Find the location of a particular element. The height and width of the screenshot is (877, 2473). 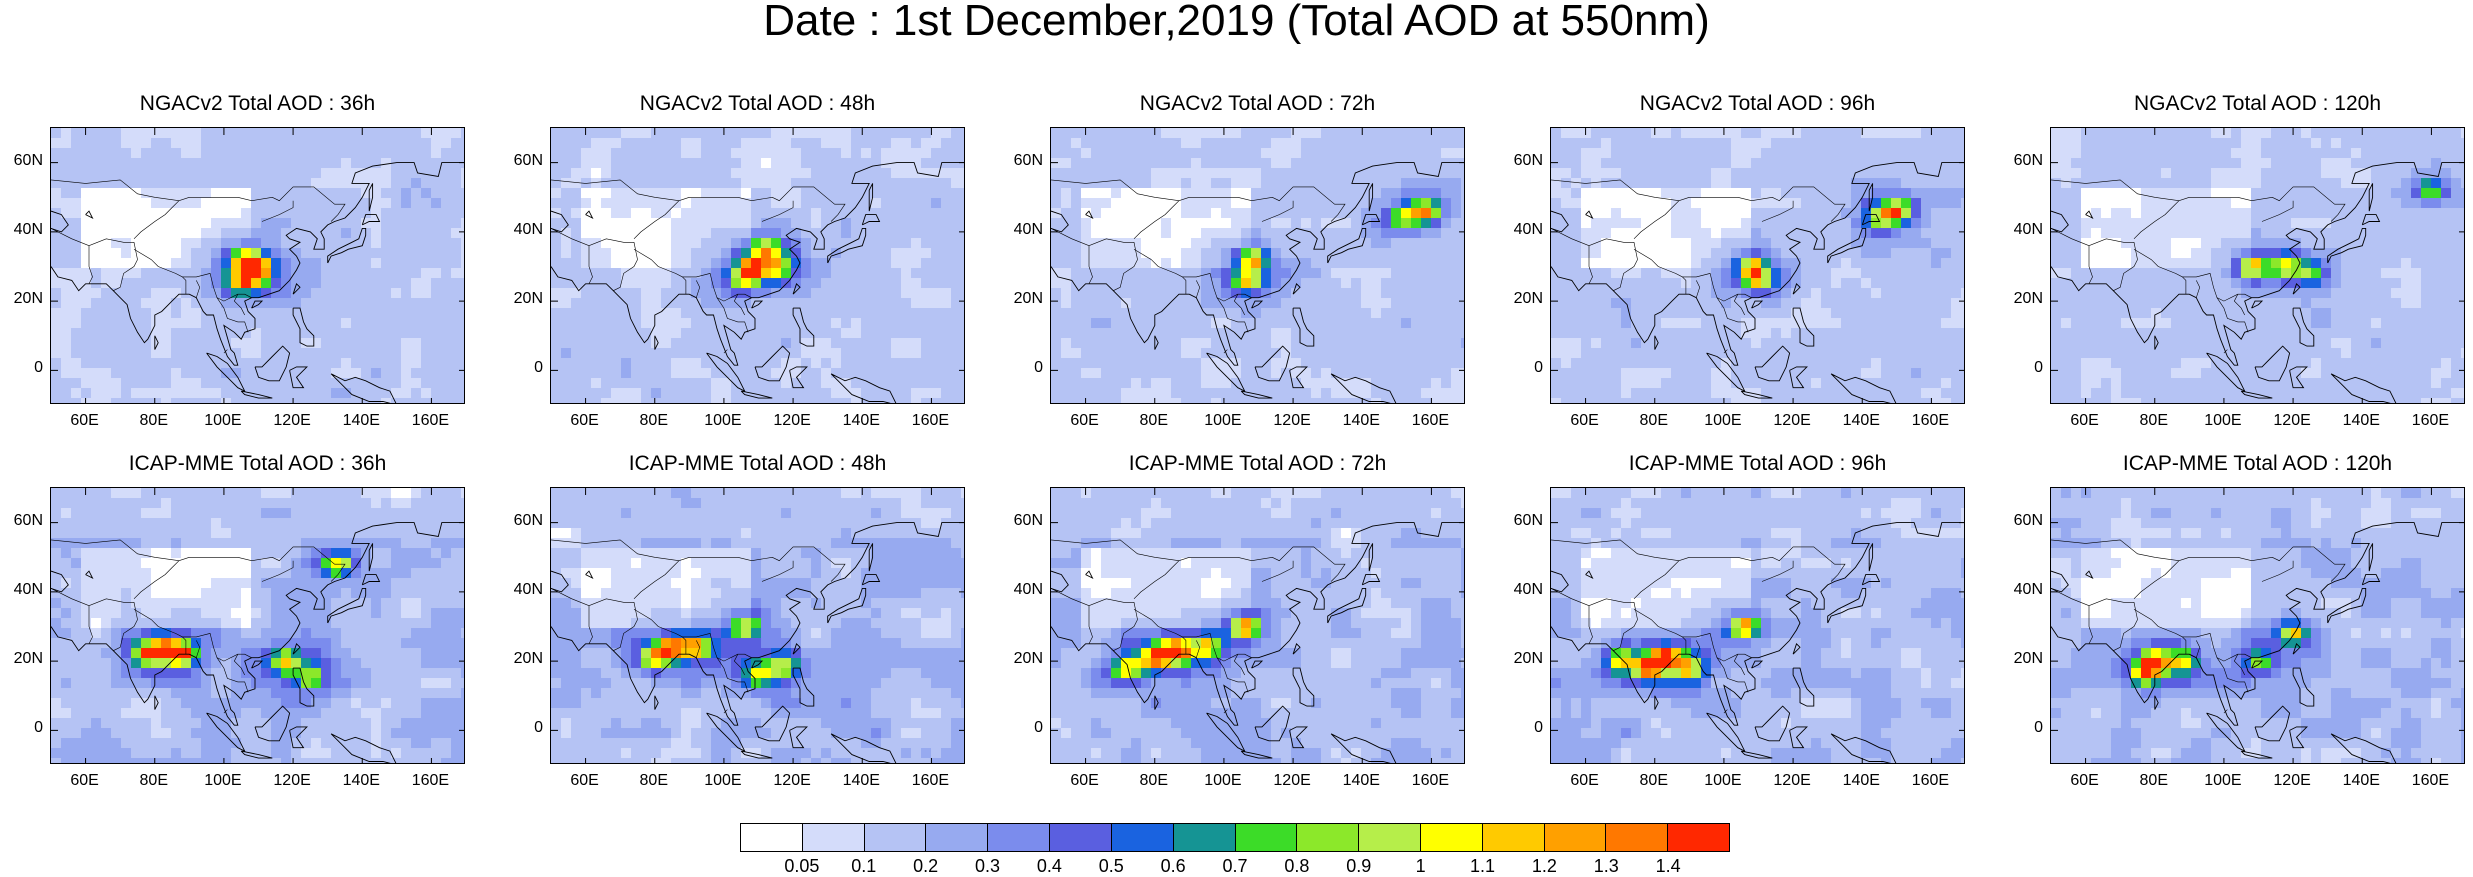

panel-title: ICAP-MME Total AOD : 72h is located at coordinates (1258, 464).